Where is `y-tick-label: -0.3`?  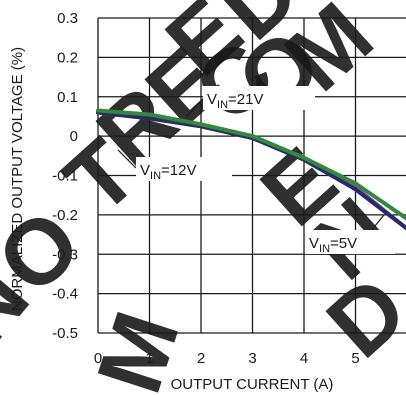 y-tick-label: -0.3 is located at coordinates (65, 254).